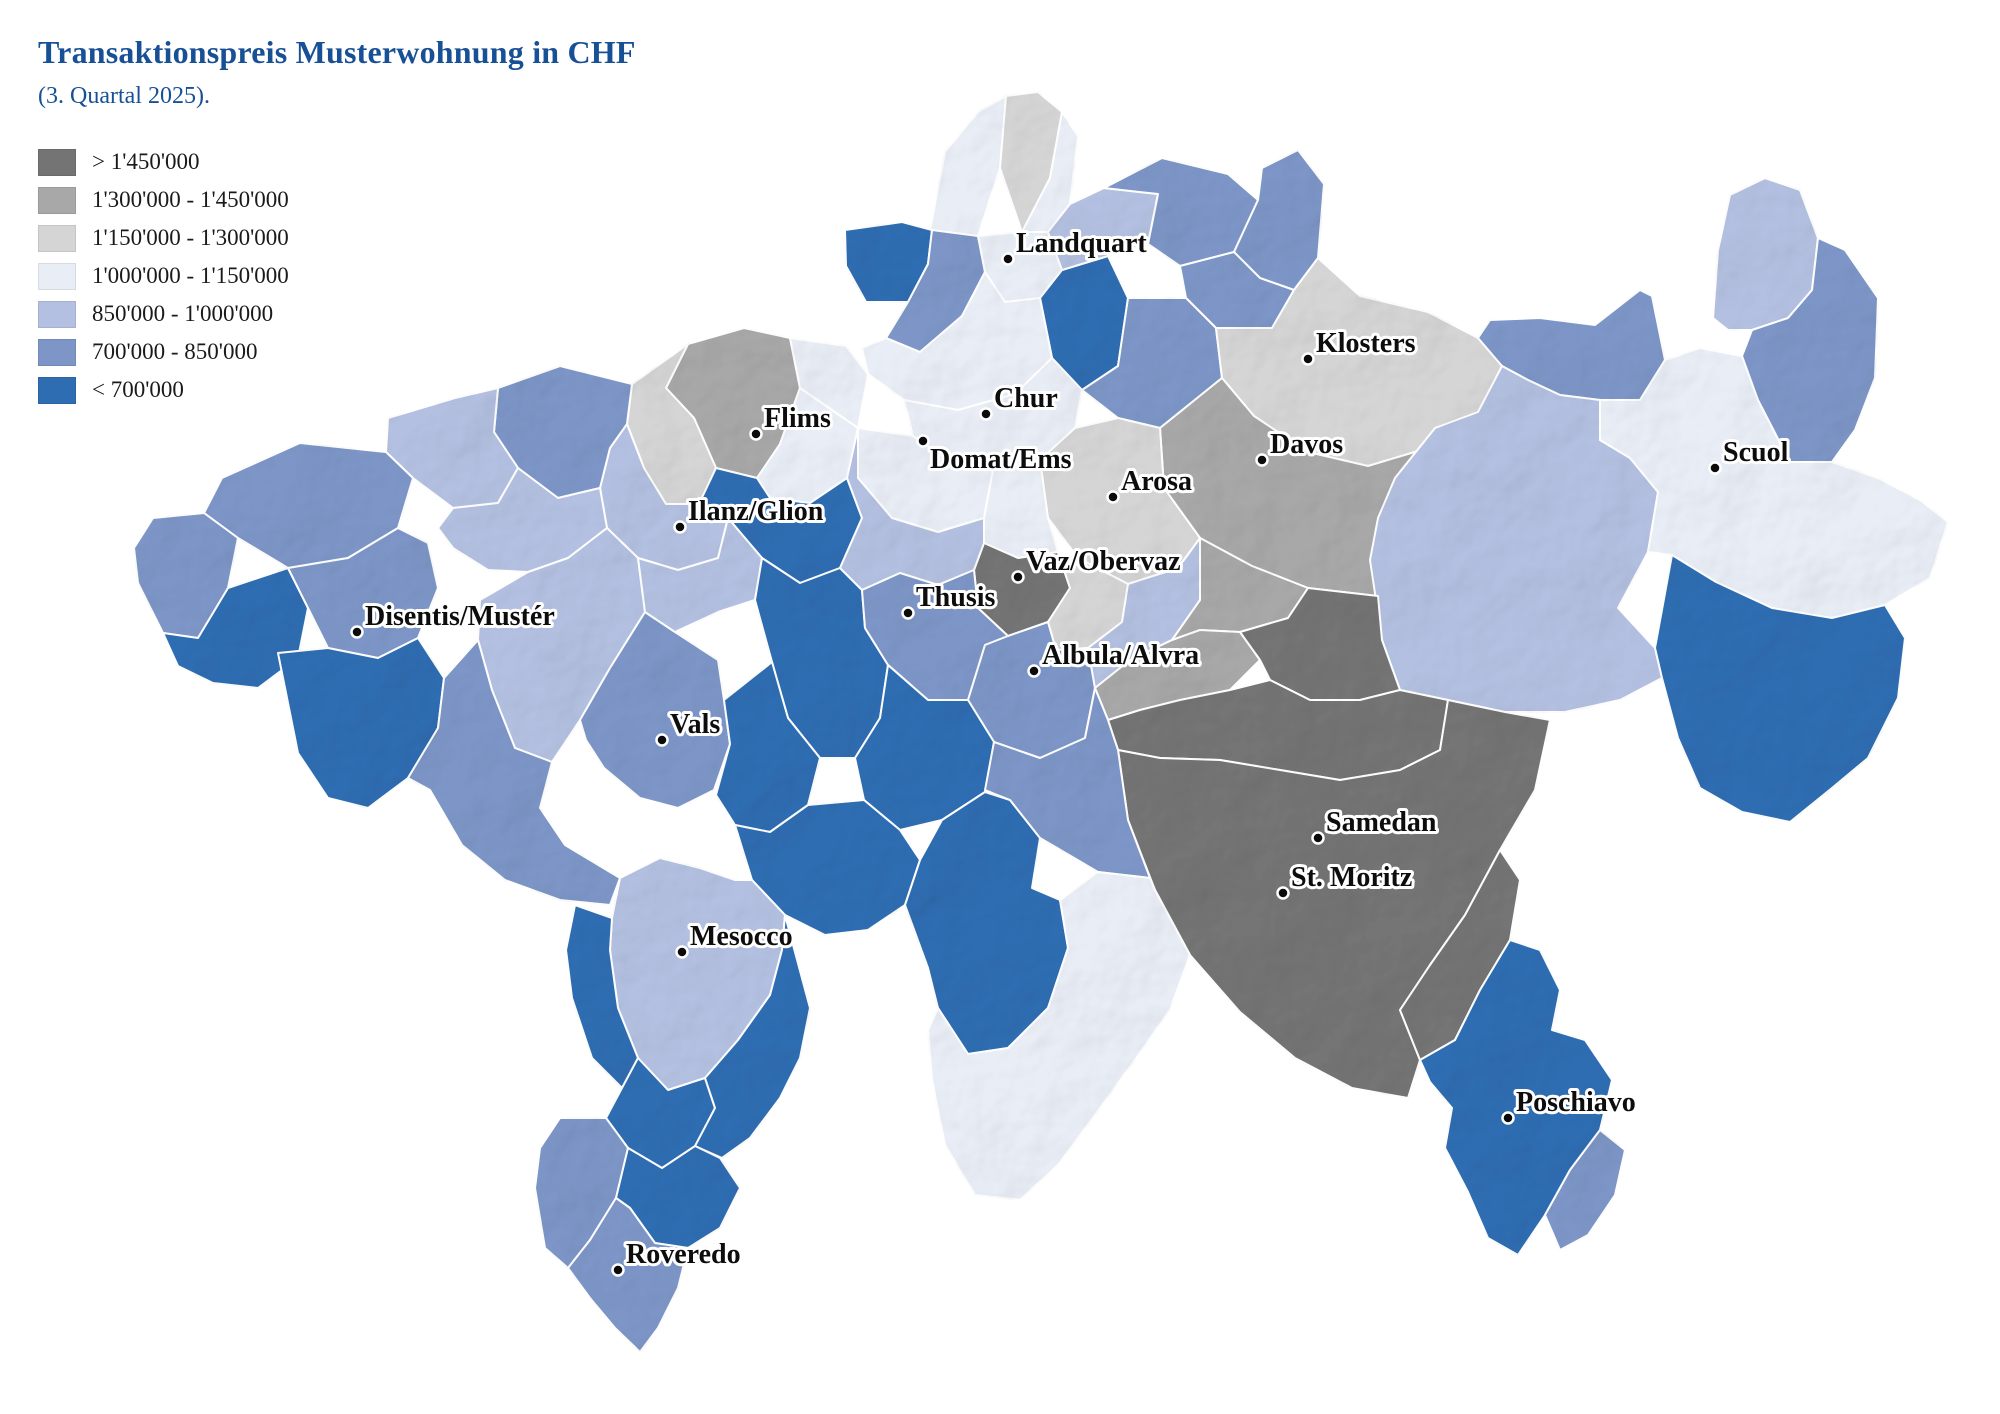 The width and height of the screenshot is (2000, 1414). I want to click on legend-item: < 700'000, so click(163, 390).